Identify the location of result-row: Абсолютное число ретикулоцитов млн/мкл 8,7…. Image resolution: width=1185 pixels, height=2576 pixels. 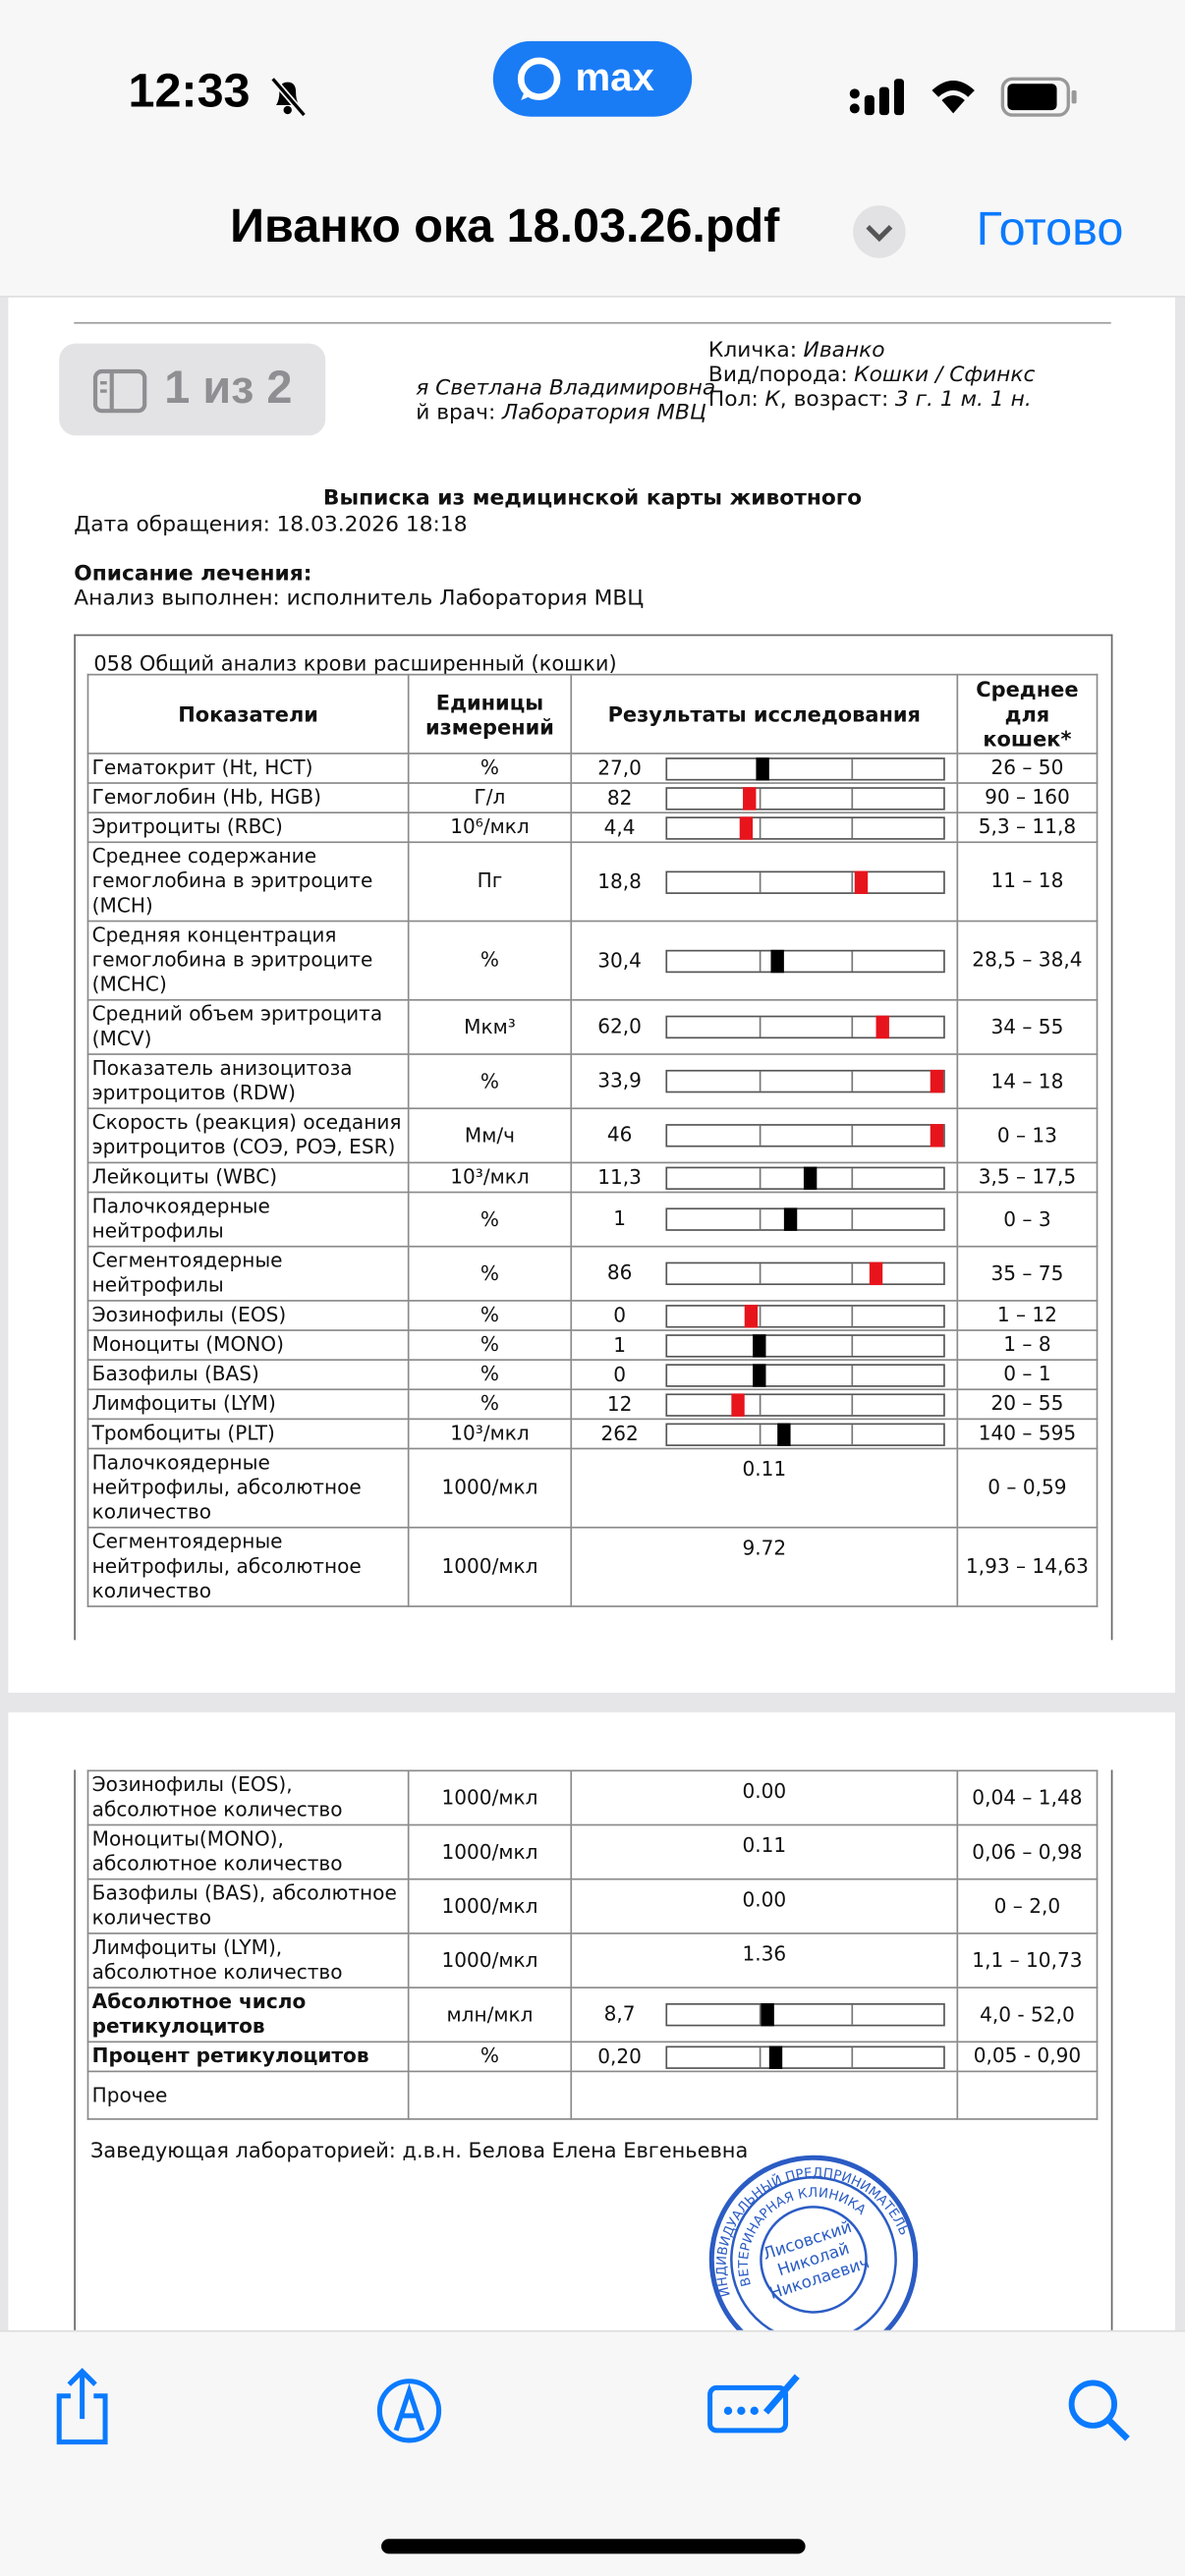
(592, 2015).